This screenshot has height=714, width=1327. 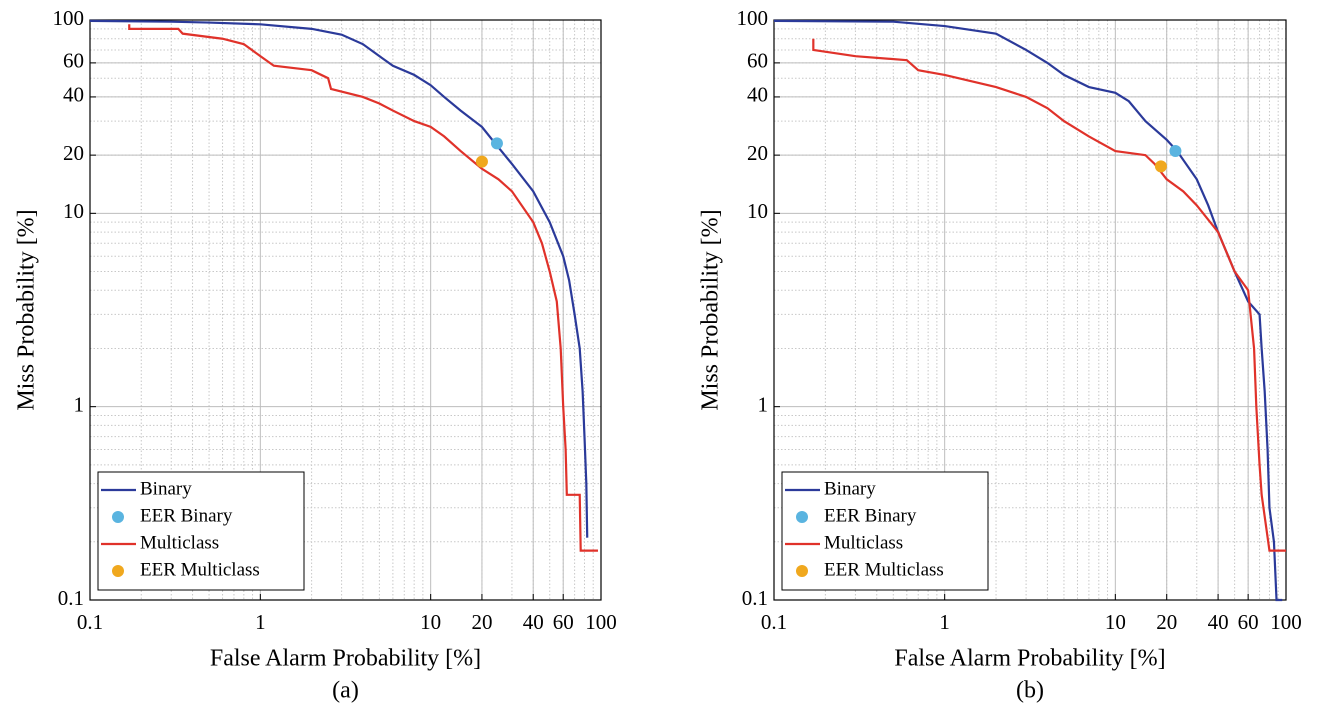 What do you see at coordinates (345, 691) in the screenshot?
I see `caption: (a)` at bounding box center [345, 691].